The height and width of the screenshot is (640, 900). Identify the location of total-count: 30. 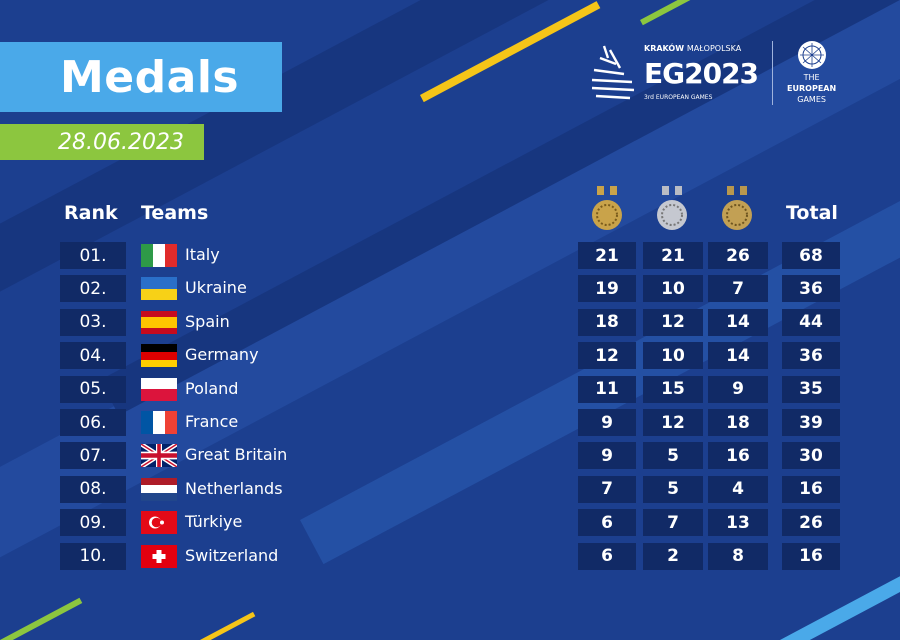
(811, 456).